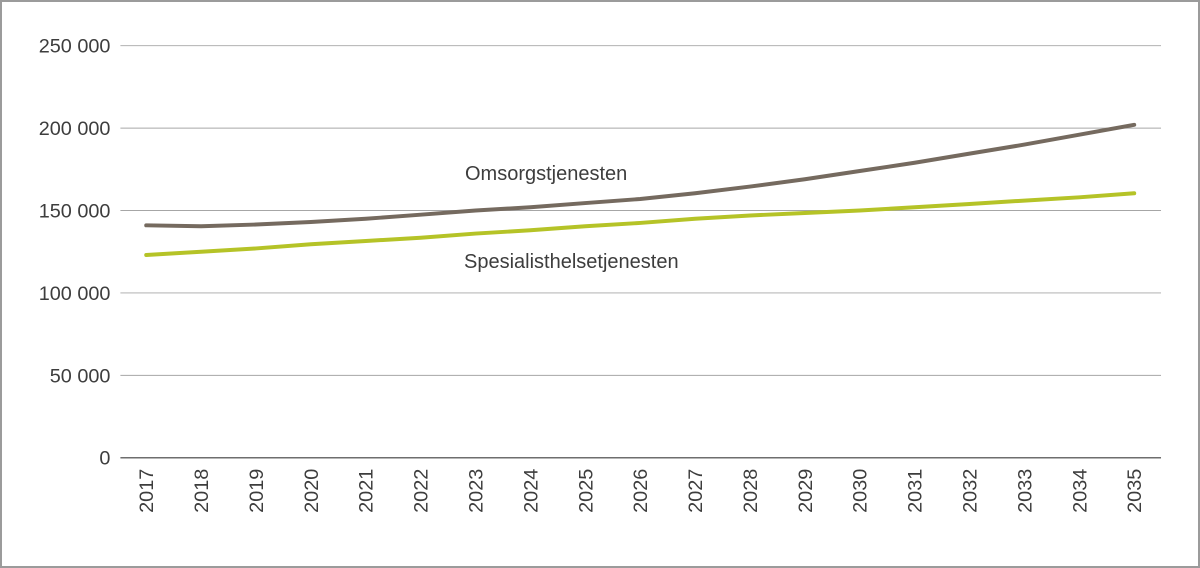  Describe the element at coordinates (80, 376) in the screenshot. I see `y-tick-label: 50 000` at that location.